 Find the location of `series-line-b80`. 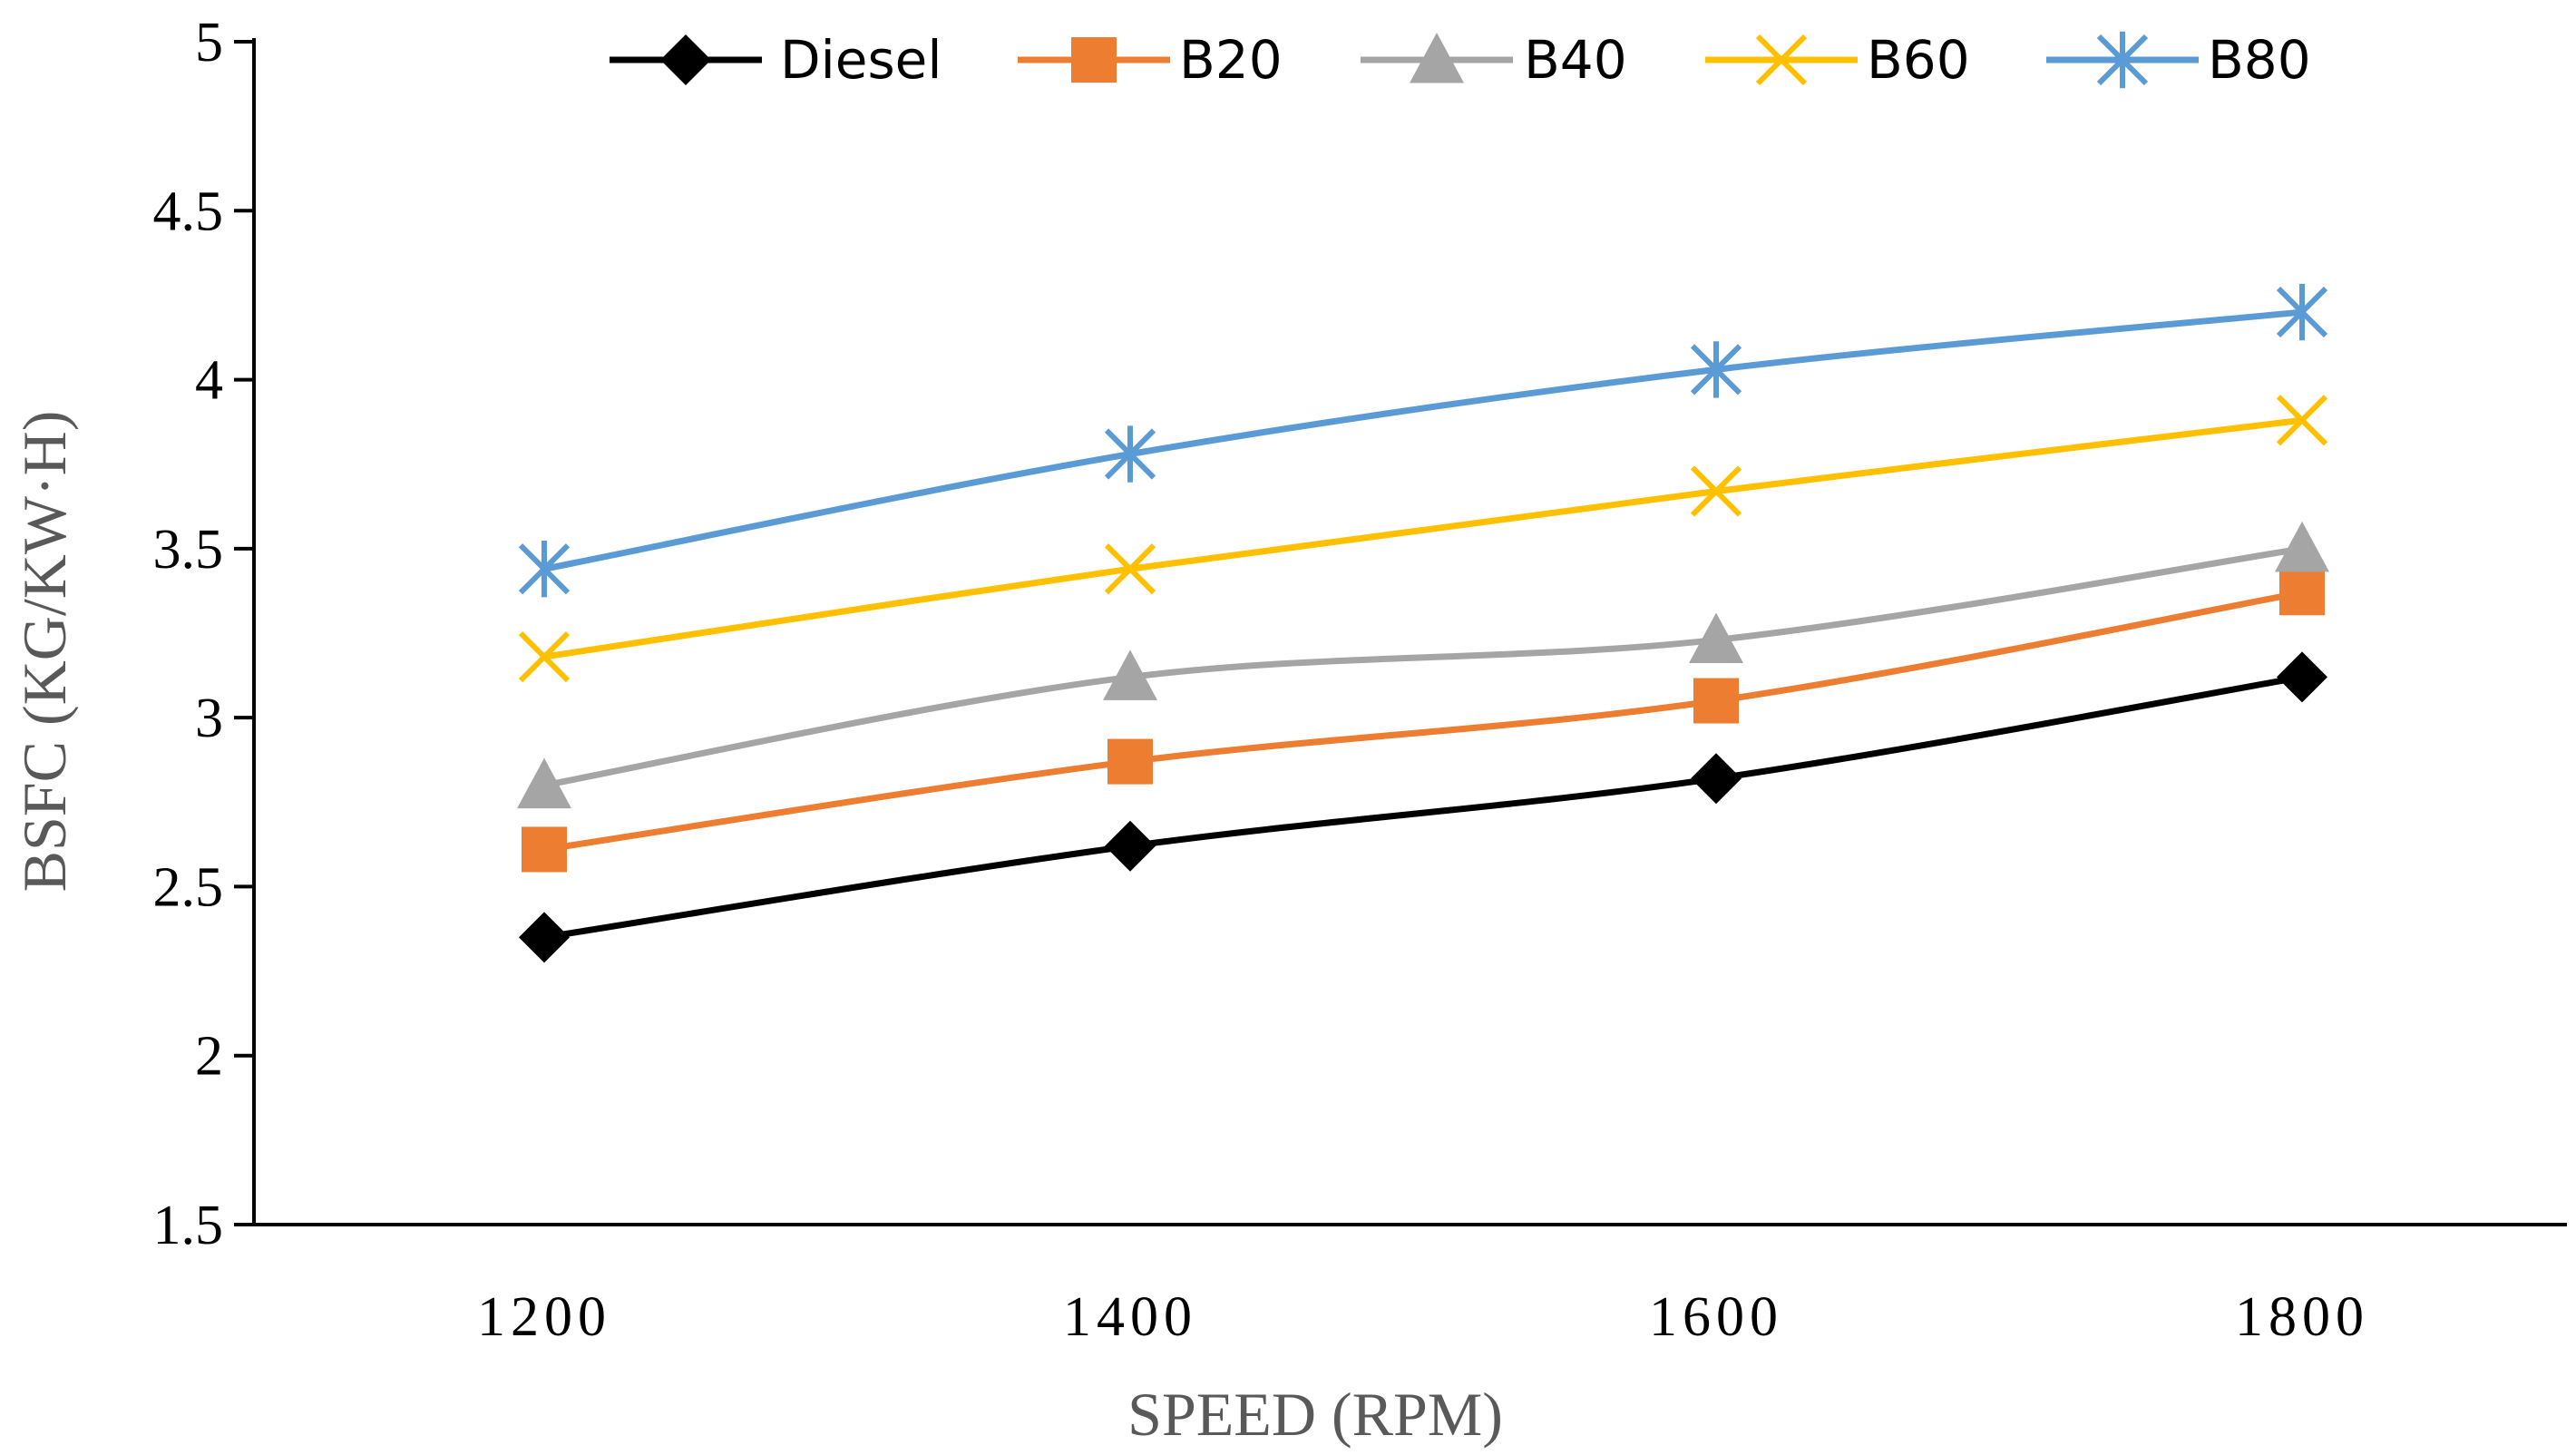

series-line-b80 is located at coordinates (1423, 440).